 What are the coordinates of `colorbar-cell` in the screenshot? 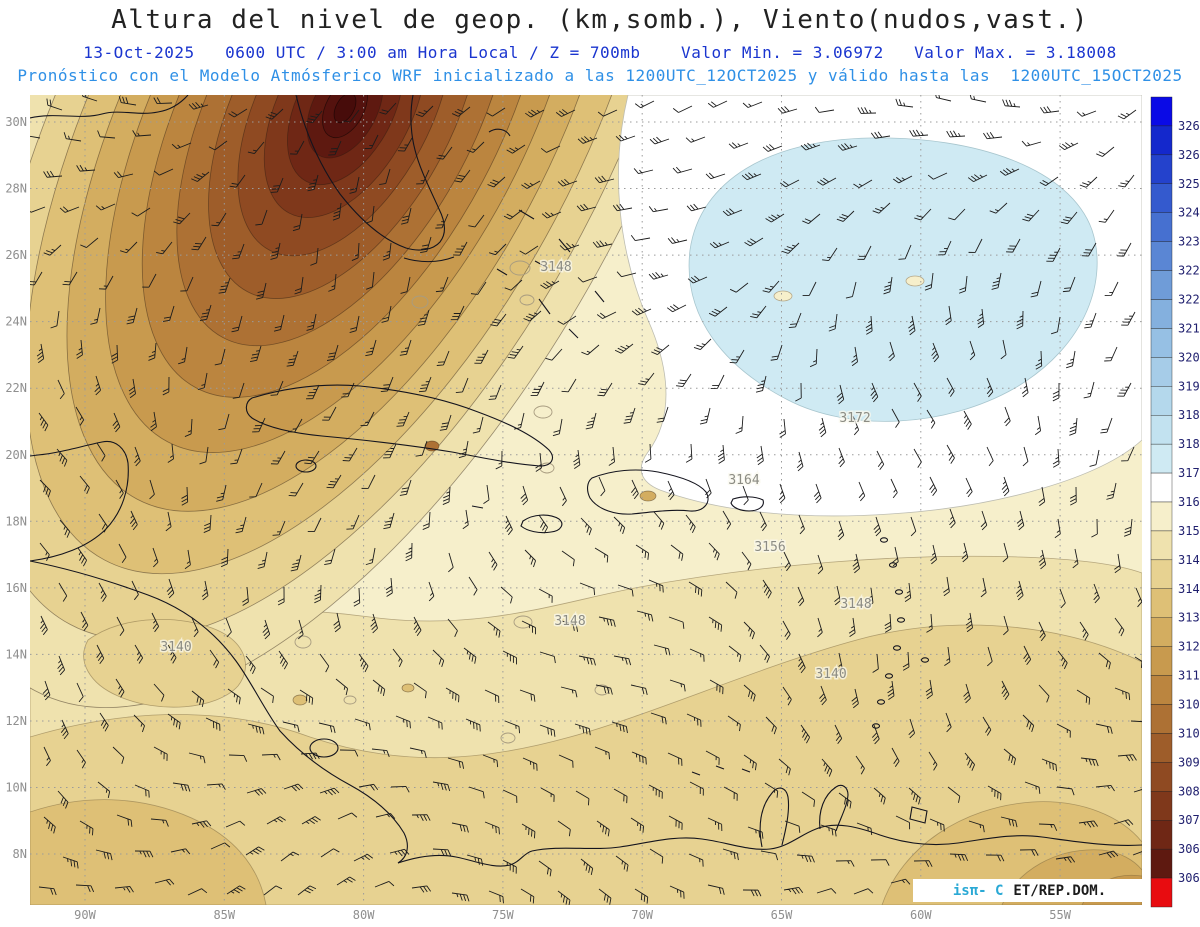 It's located at (1161, 256).